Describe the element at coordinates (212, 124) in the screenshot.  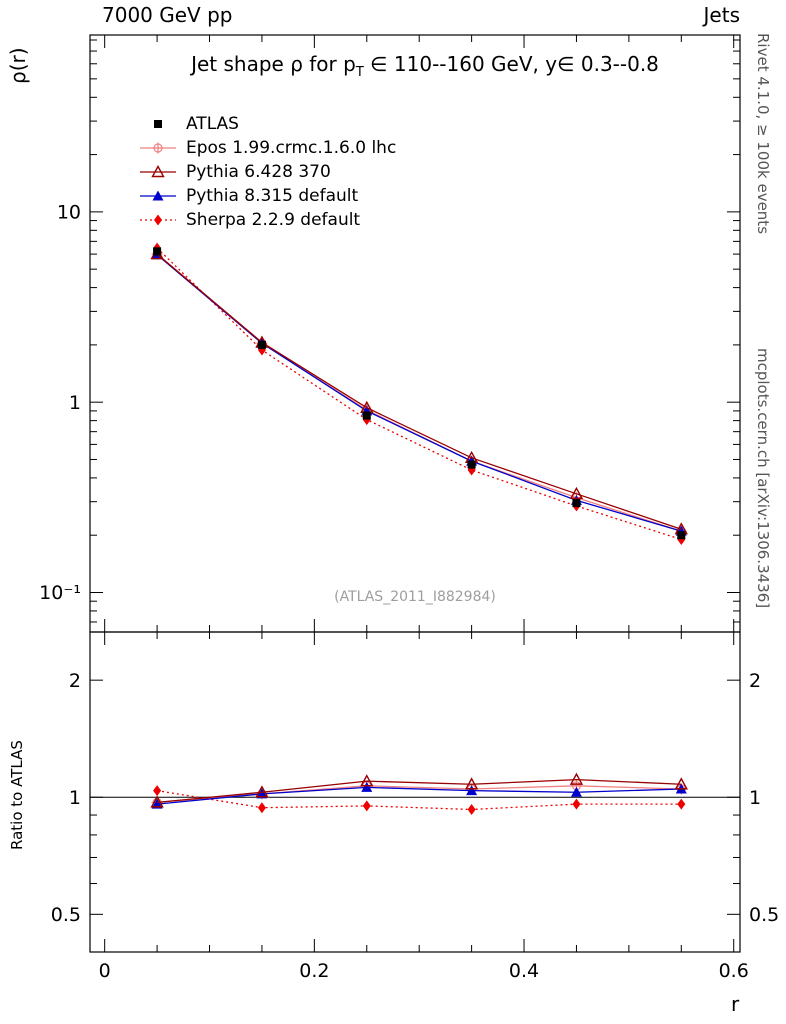
I see `legend-label: ATLAS` at that location.